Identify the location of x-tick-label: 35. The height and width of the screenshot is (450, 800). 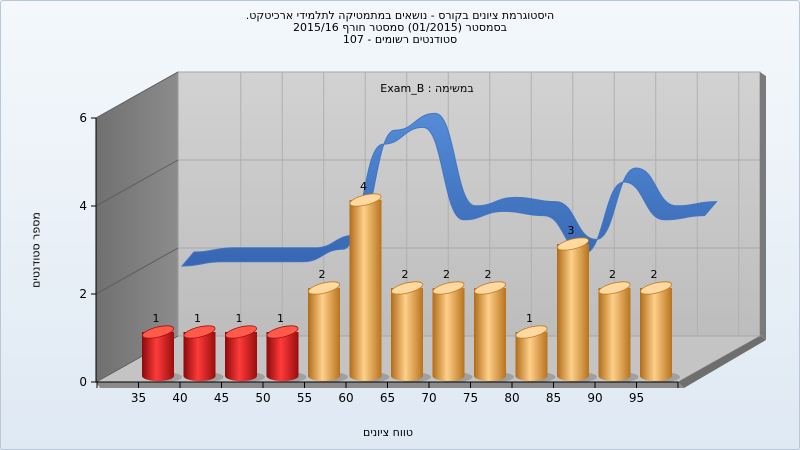
(138, 398).